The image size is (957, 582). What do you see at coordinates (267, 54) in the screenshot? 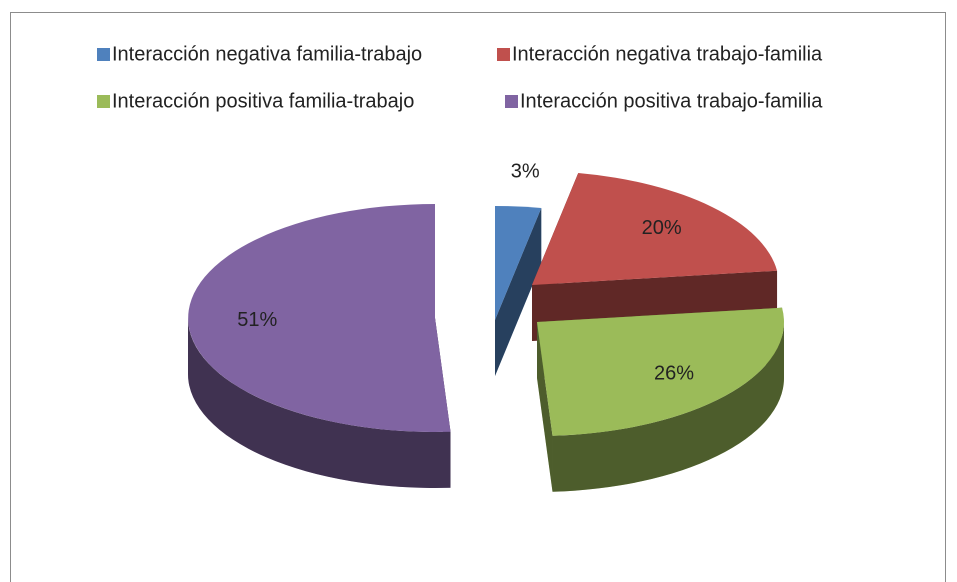
I see `legend-label: Interacción negativa familia-trabajo` at bounding box center [267, 54].